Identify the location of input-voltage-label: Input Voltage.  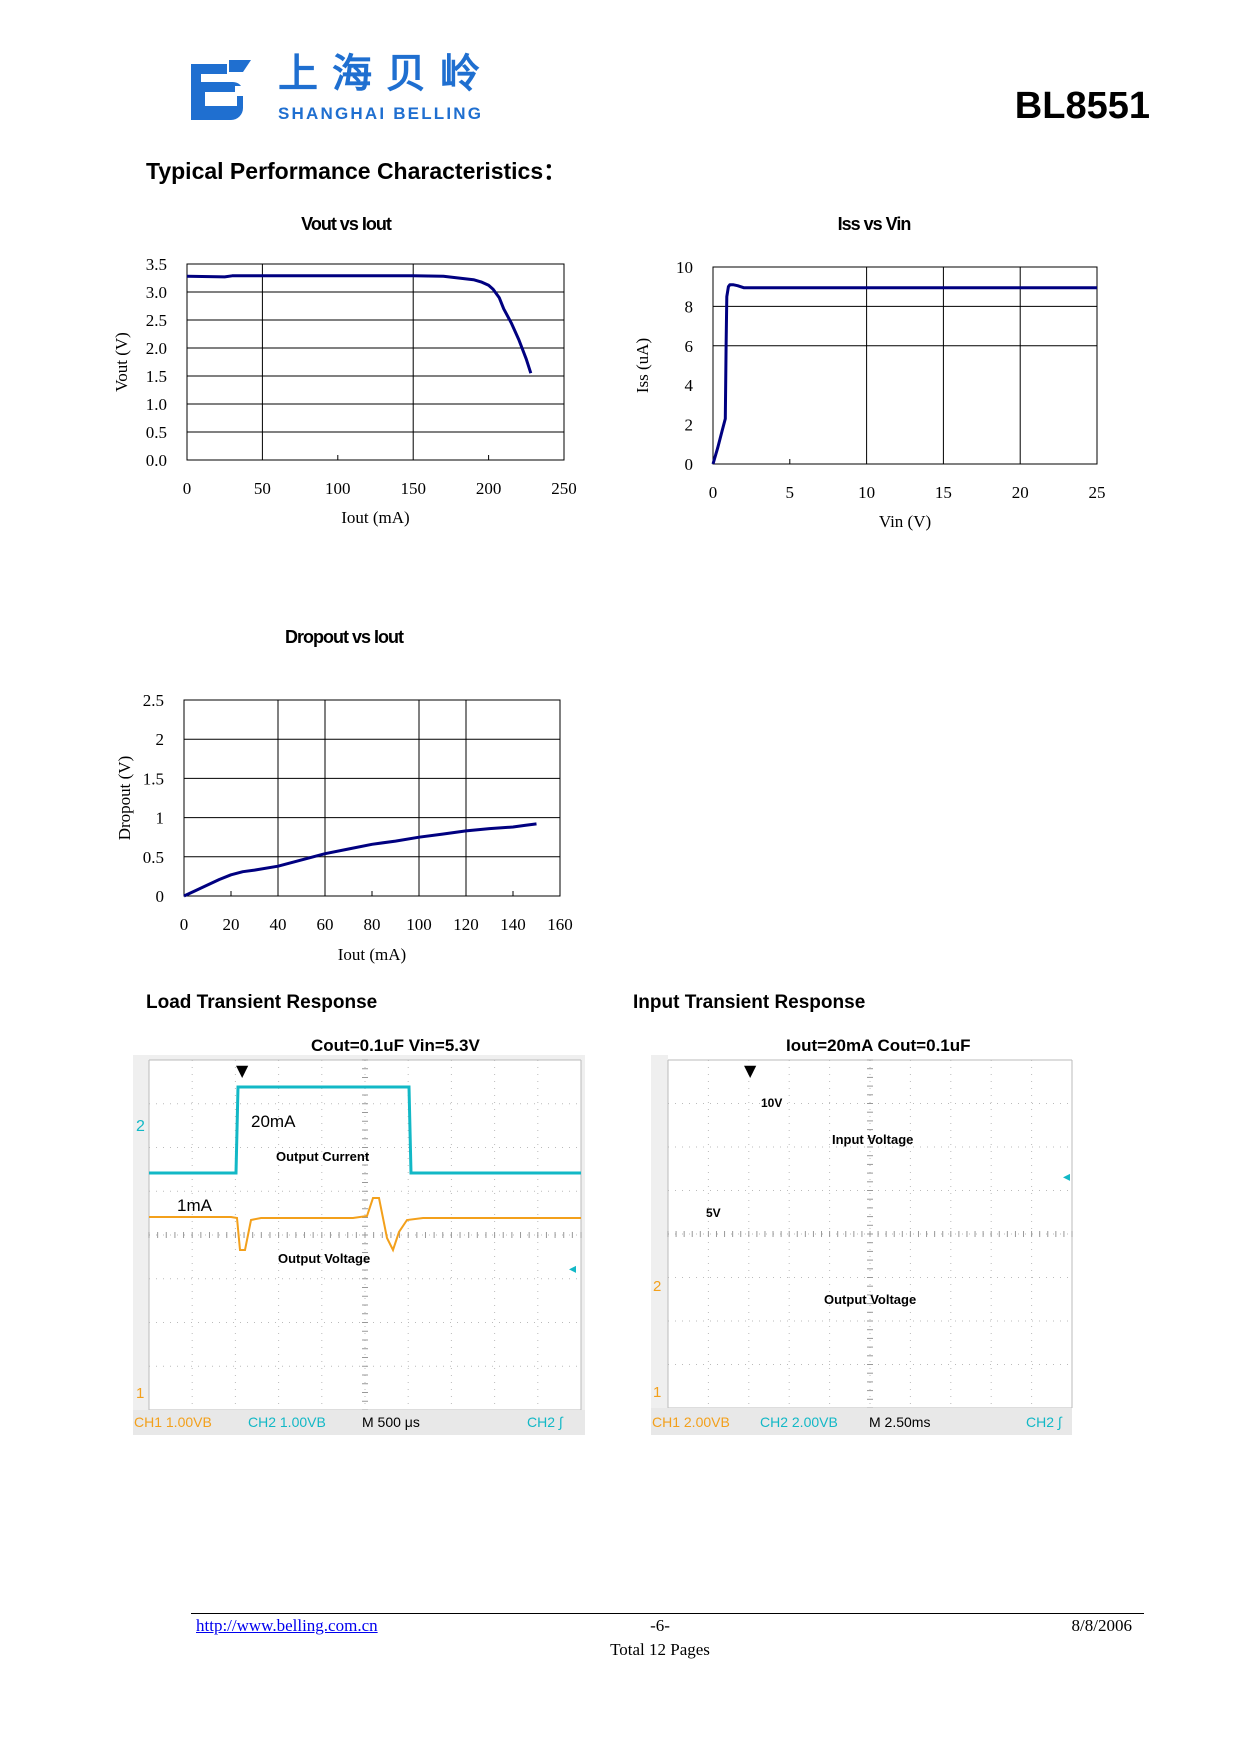
(873, 1139).